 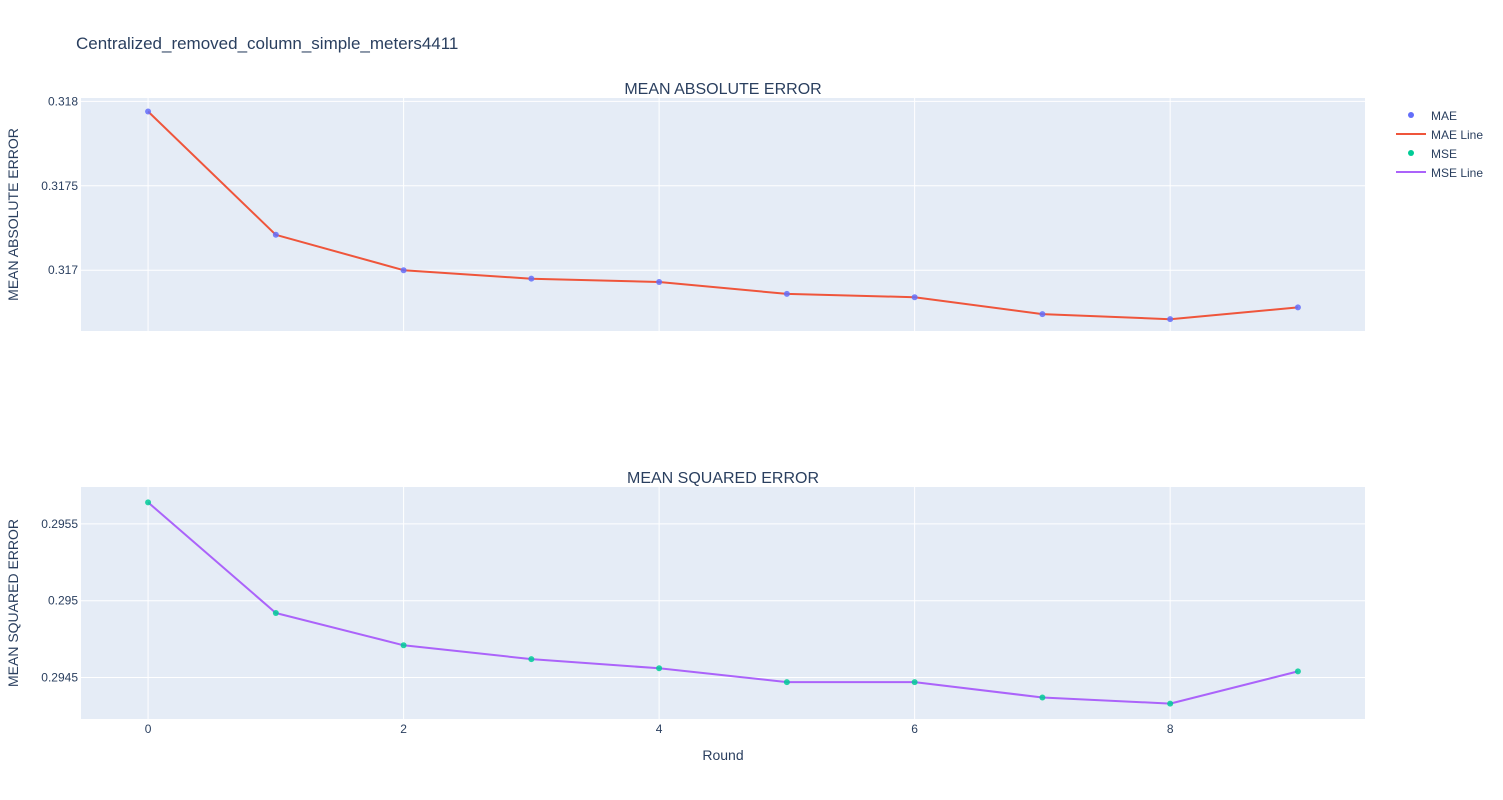 What do you see at coordinates (722, 89) in the screenshot?
I see `subplot-title: MEAN ABSOLUTE ERROR` at bounding box center [722, 89].